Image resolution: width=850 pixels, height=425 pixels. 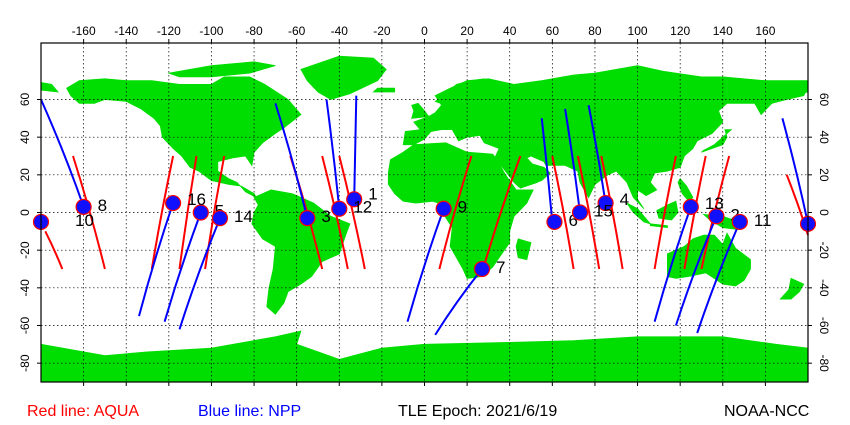 What do you see at coordinates (478, 411) in the screenshot?
I see `tle-epoch: TLE Epoch: 2021/6/19` at bounding box center [478, 411].